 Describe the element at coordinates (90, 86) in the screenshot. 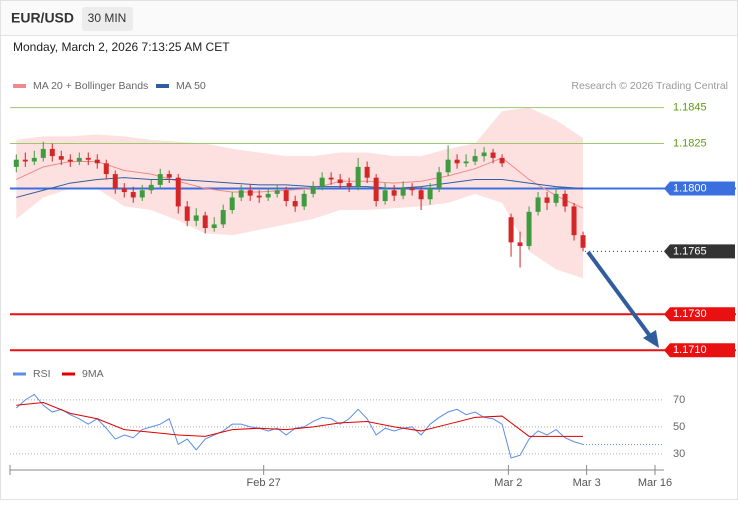

I see `legend-label: MA 20 + Bollinger Bands` at that location.